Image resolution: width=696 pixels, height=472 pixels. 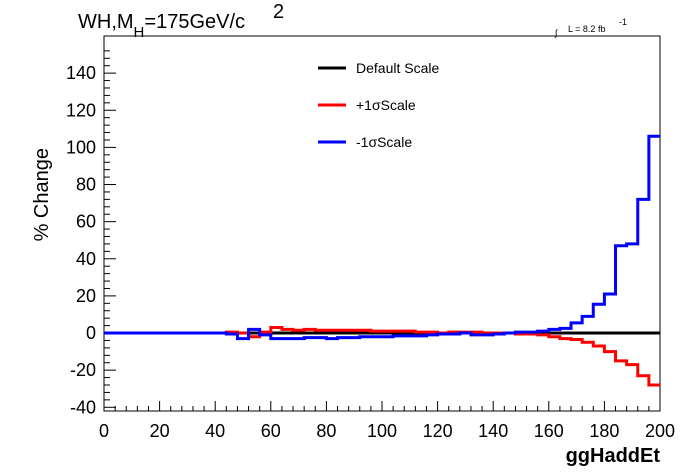 What do you see at coordinates (660, 431) in the screenshot?
I see `x-tick-label: 200` at bounding box center [660, 431].